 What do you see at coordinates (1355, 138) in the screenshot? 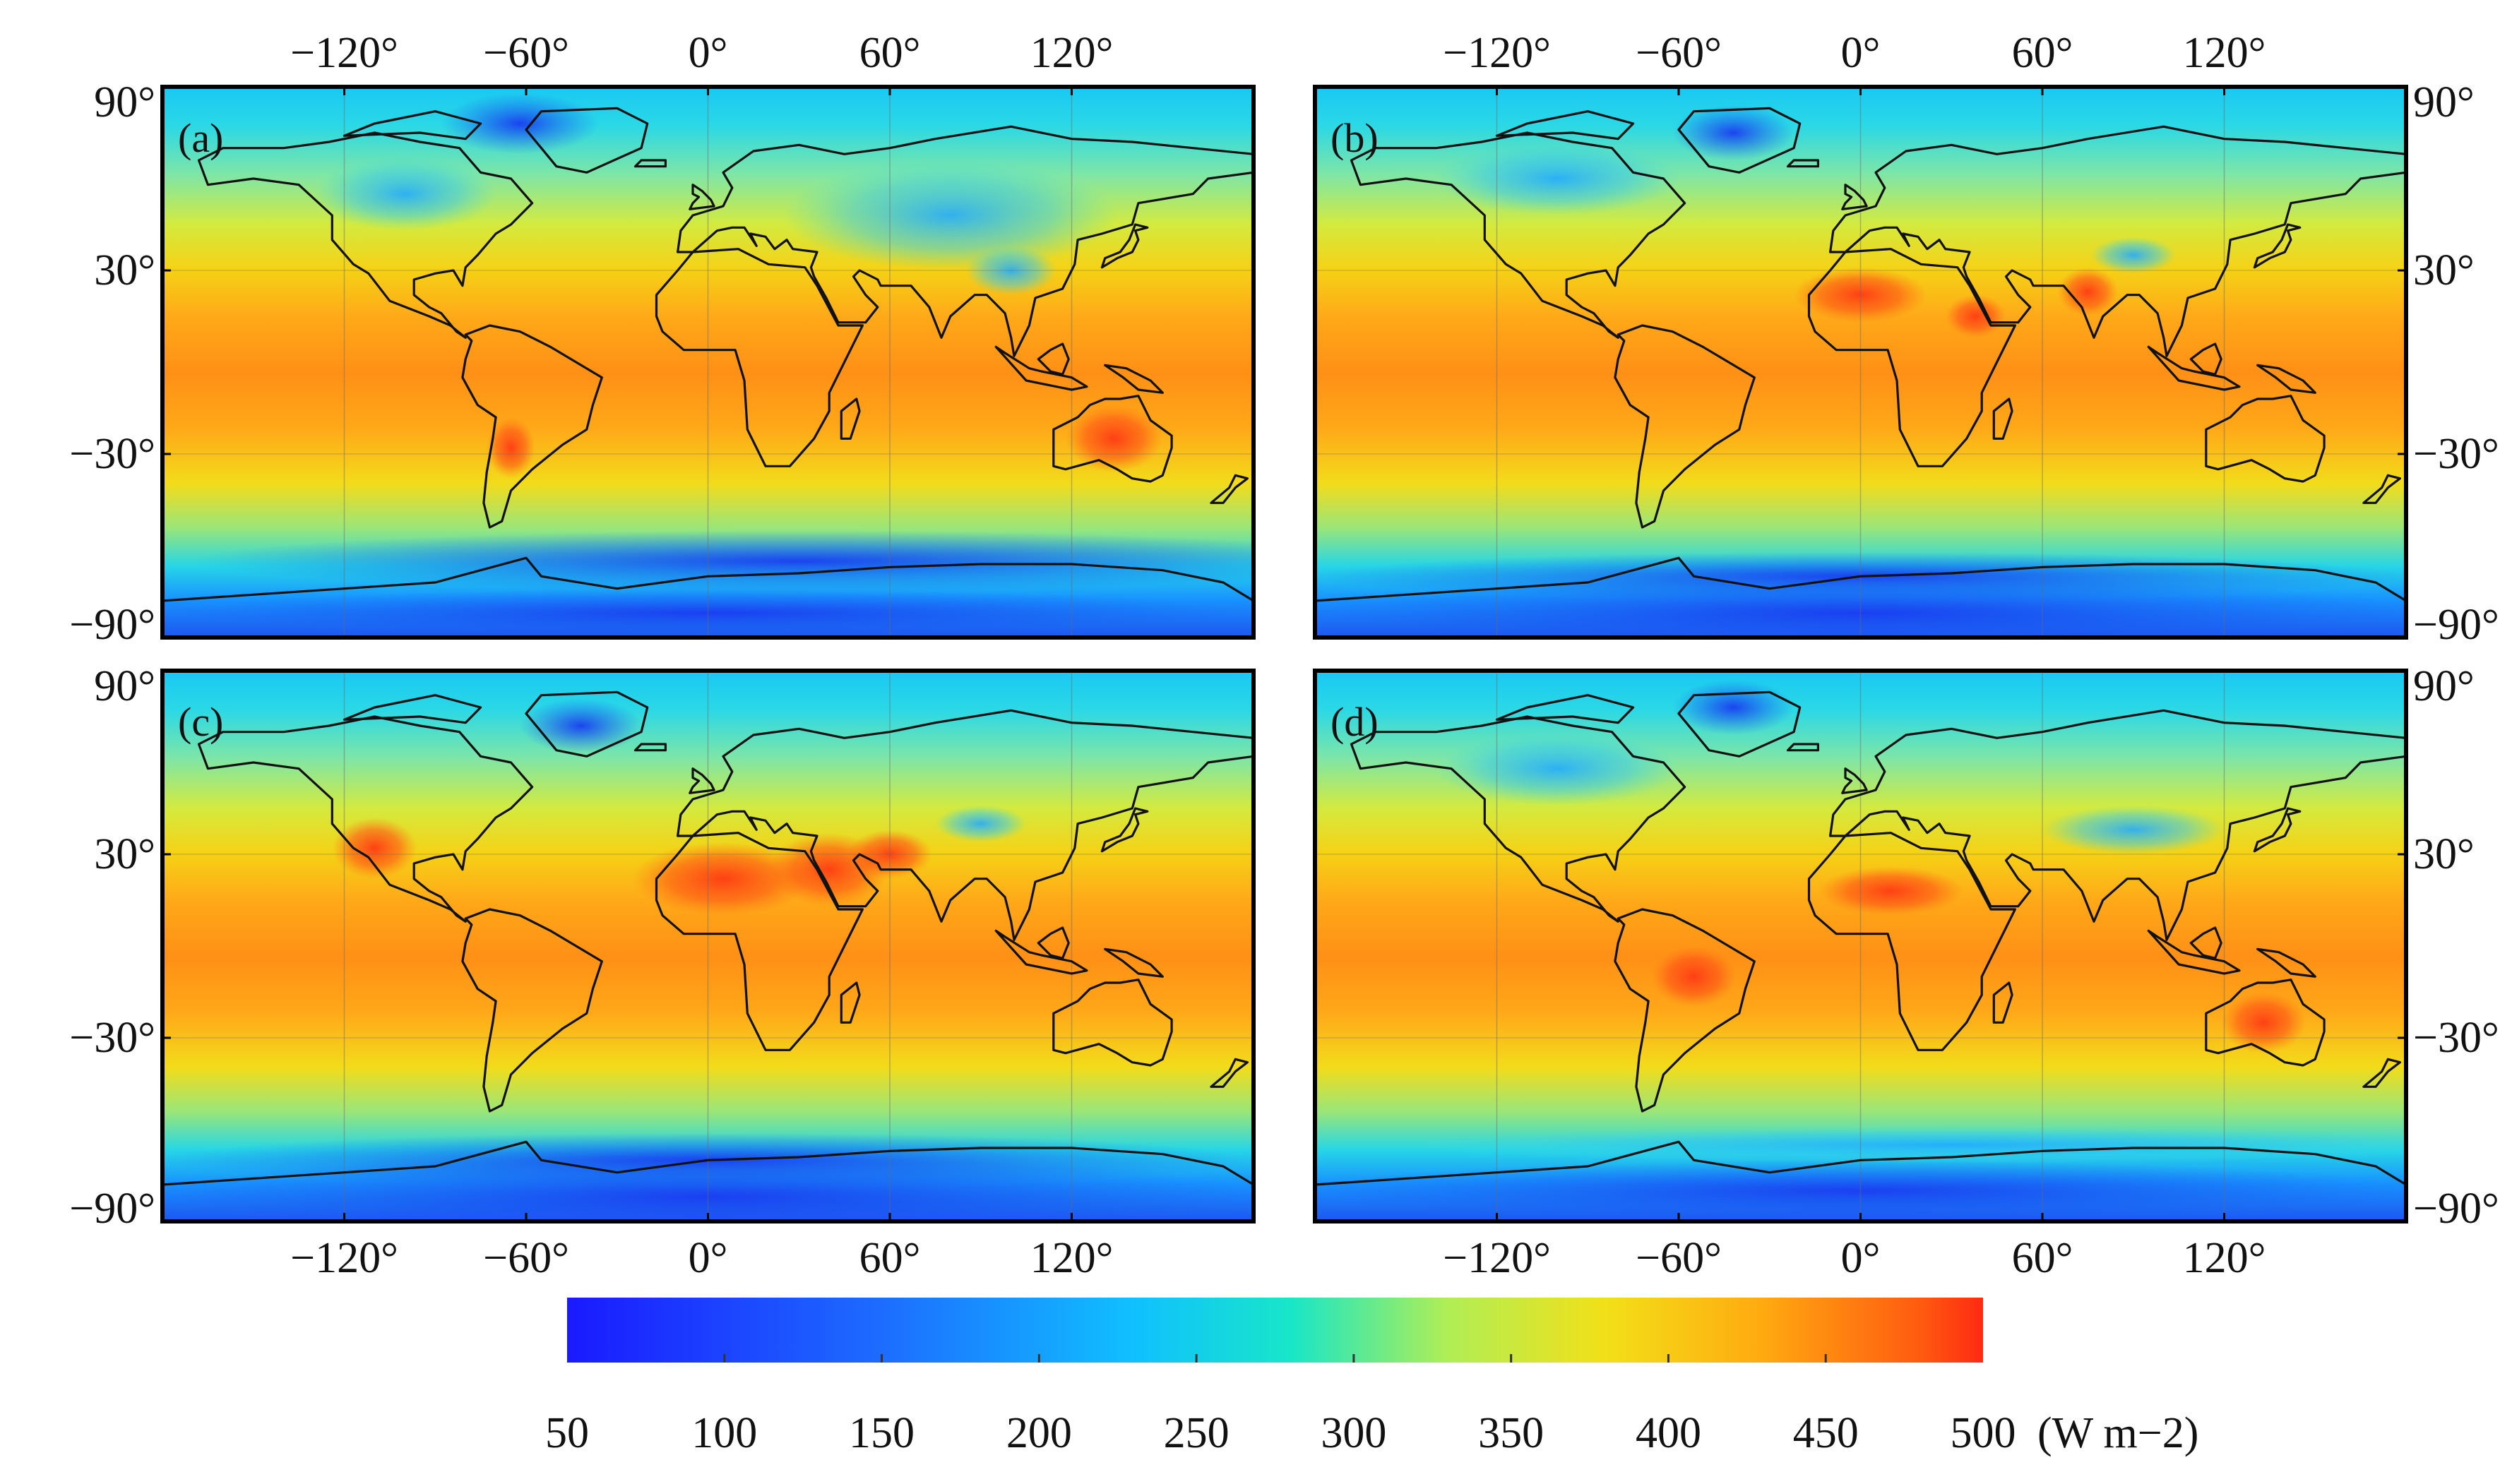
I see `panel-label: (b)` at bounding box center [1355, 138].